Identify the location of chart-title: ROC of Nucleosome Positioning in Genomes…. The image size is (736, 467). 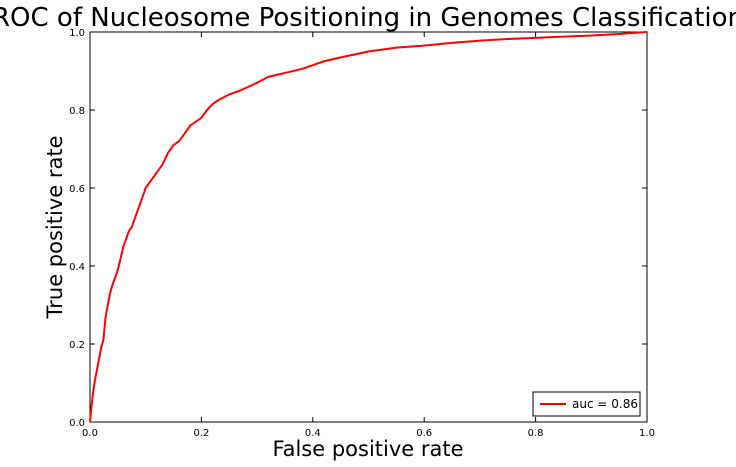
(368, 18).